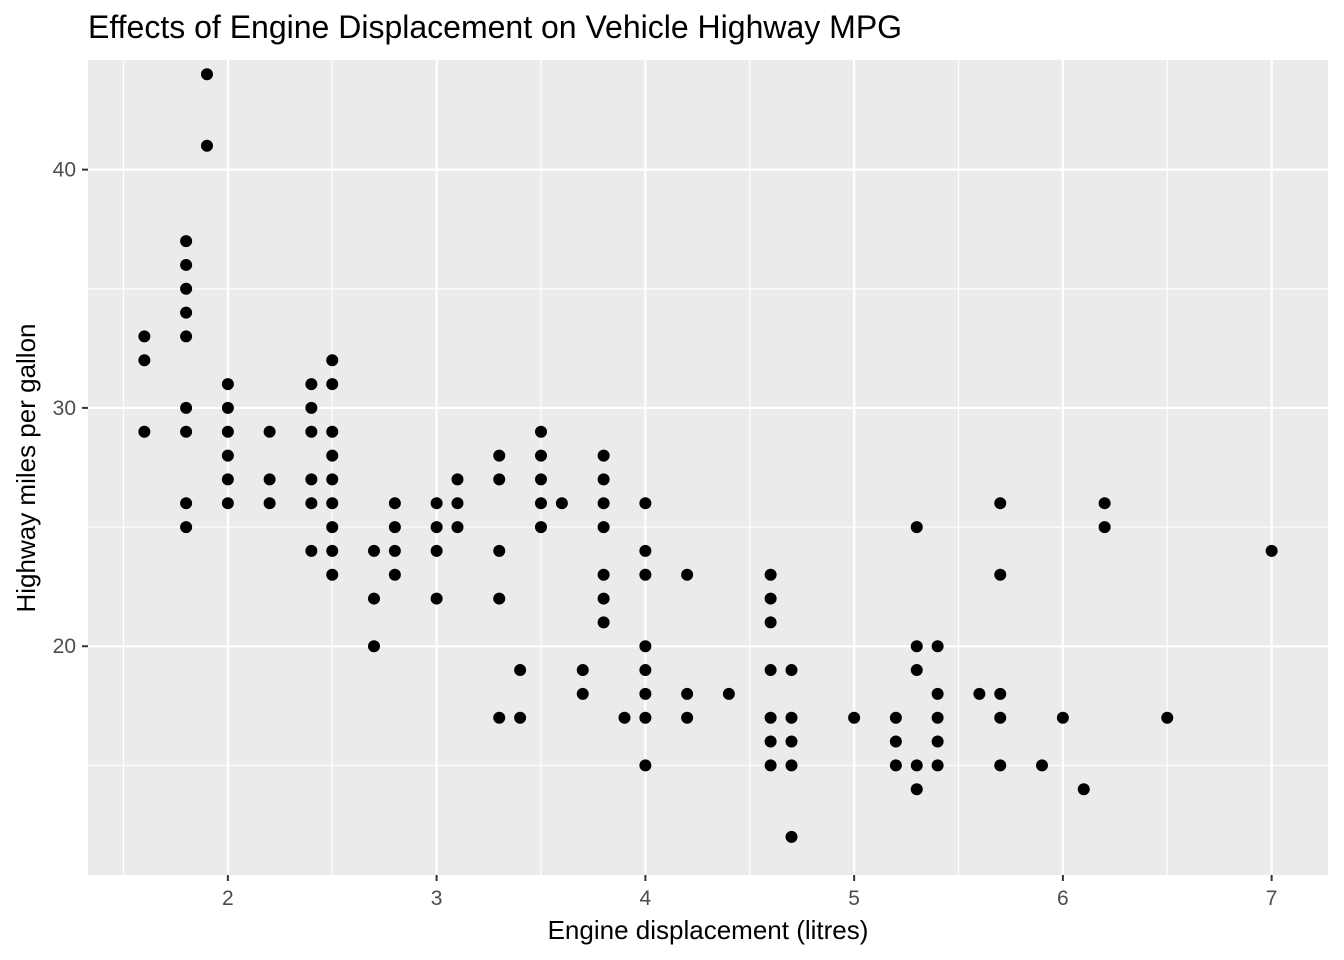 The image size is (1344, 960). Describe the element at coordinates (437, 898) in the screenshot. I see `x-tick-label: 3` at that location.